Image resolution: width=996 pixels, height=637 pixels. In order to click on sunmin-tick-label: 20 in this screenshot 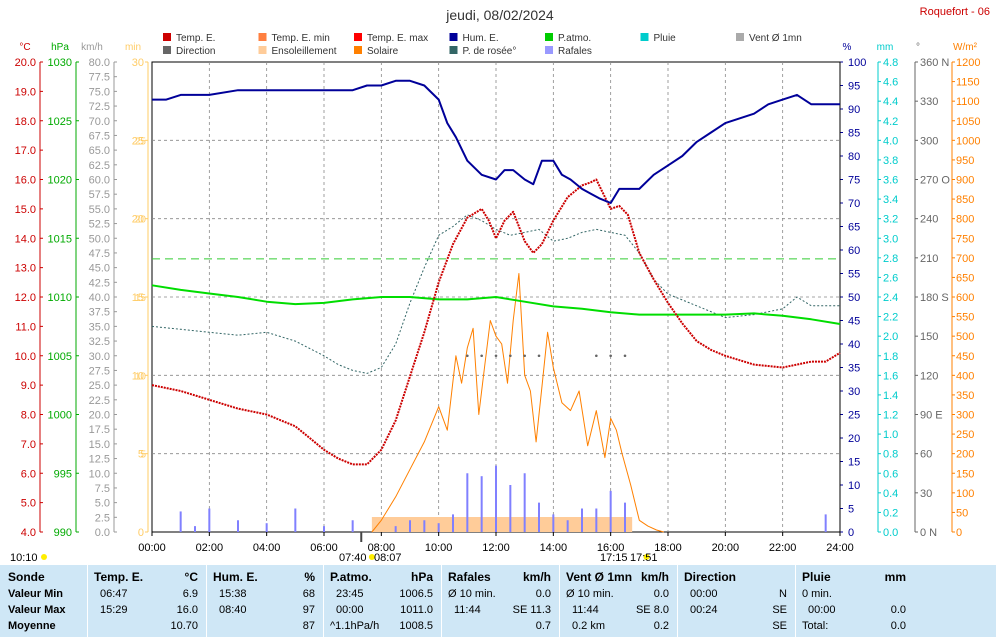, I will do `click(138, 220)`.